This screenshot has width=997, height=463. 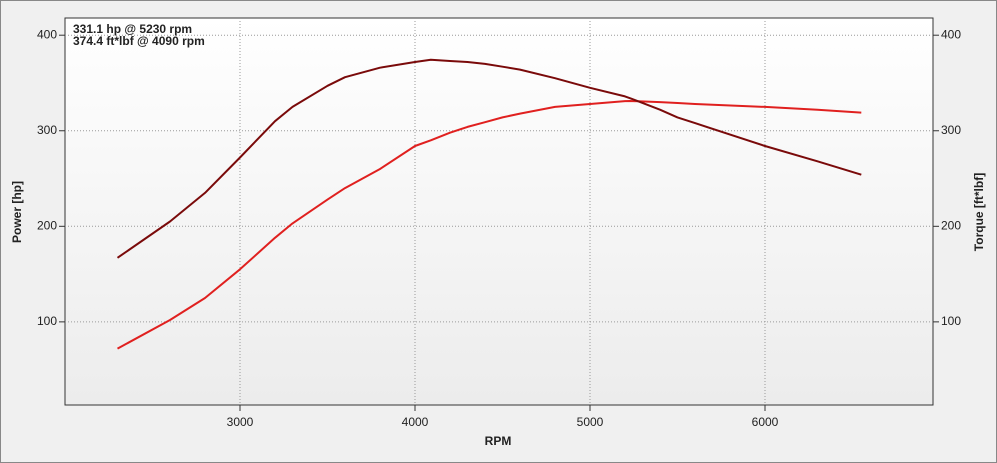 I want to click on y2-tick-label: 300, so click(x=951, y=130).